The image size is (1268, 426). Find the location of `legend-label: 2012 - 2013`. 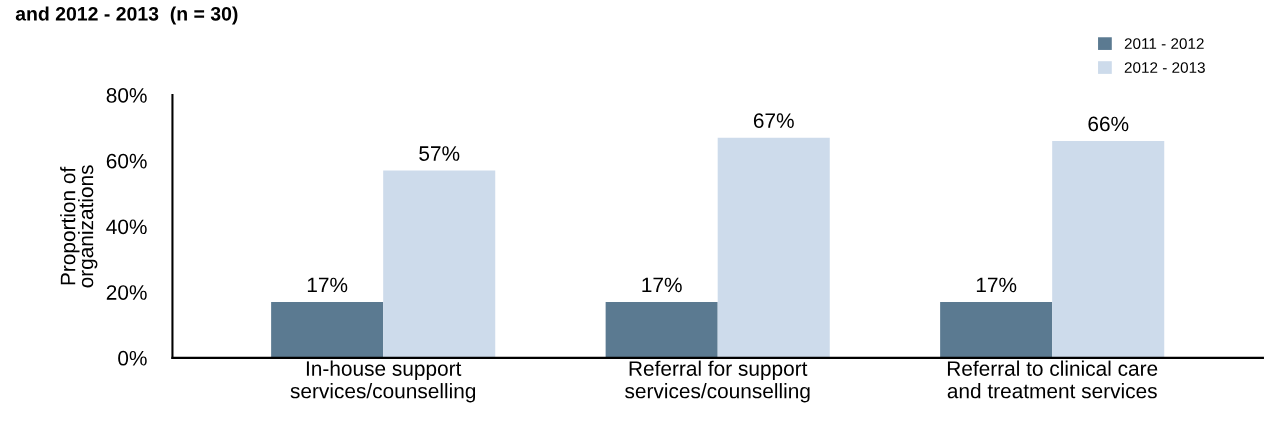

legend-label: 2012 - 2013 is located at coordinates (1164, 67).